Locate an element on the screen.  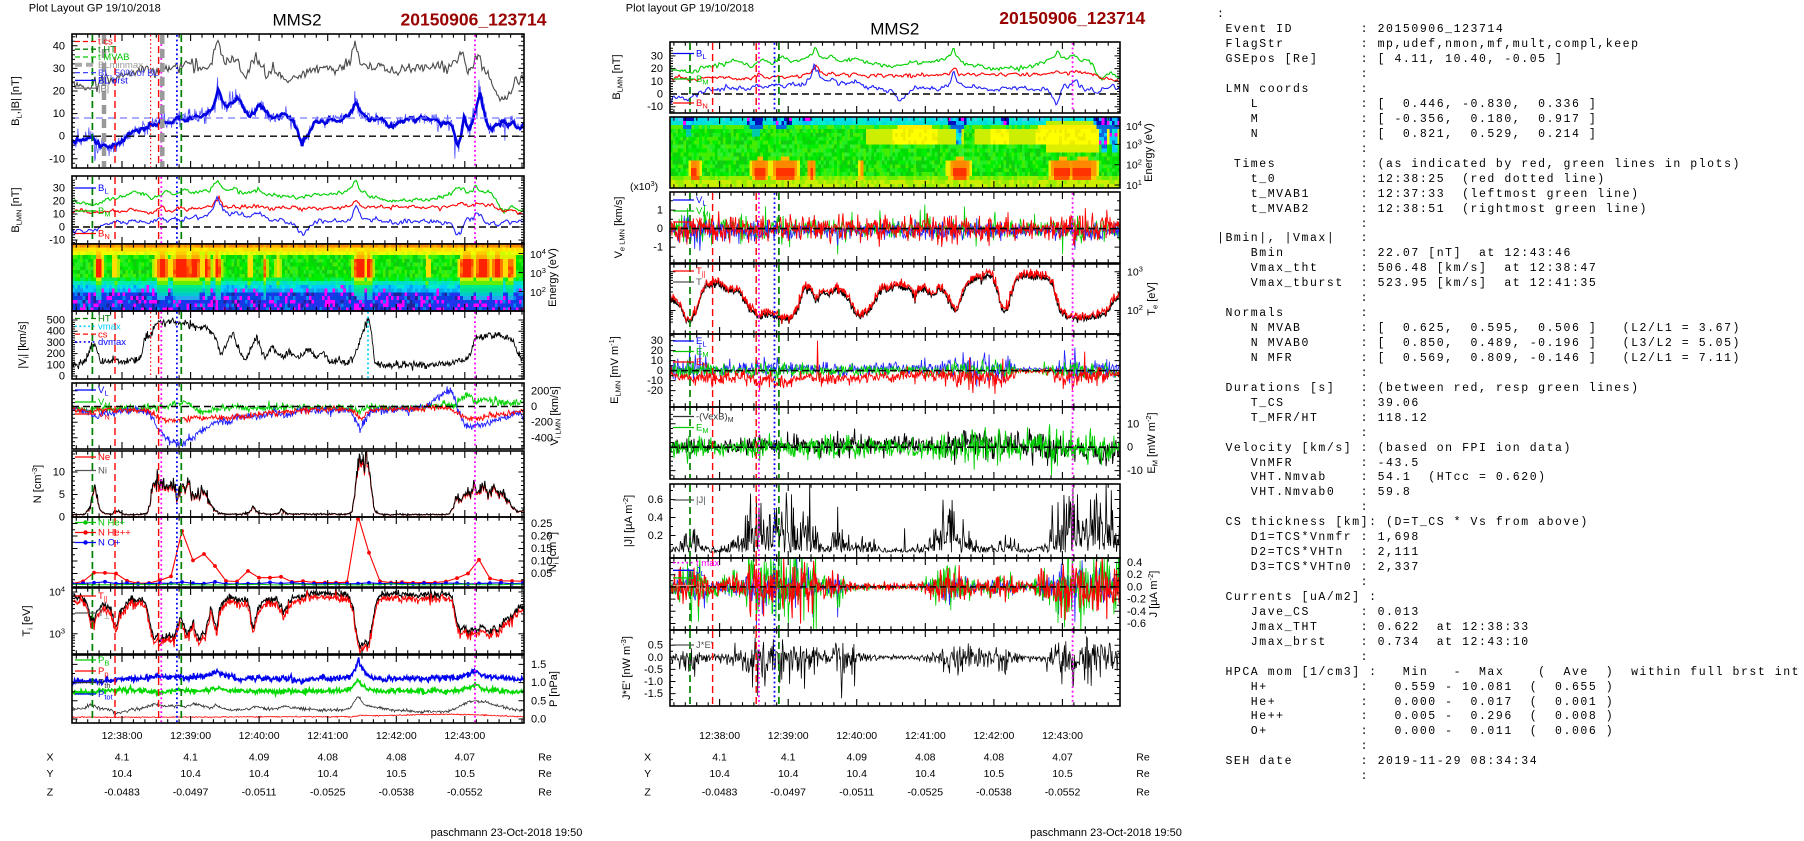
svg-text: dvmax is located at coordinates (112, 342).